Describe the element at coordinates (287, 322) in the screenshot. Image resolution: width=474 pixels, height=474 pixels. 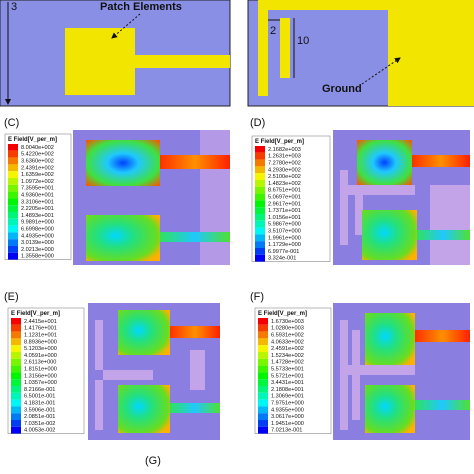
I see `legend-level: 1.6730e+003` at that location.